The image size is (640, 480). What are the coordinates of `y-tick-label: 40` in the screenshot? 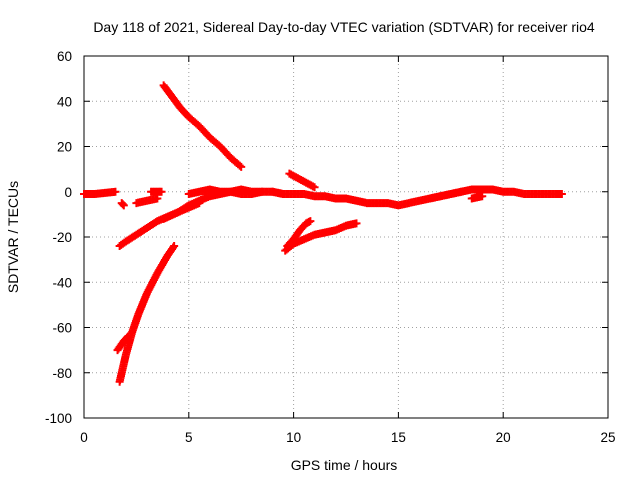 It's located at (64, 101).